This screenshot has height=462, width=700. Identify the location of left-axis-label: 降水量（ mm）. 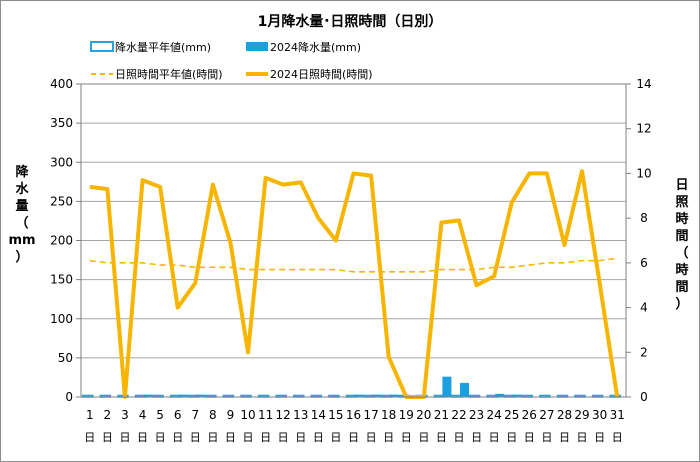
(21, 214).